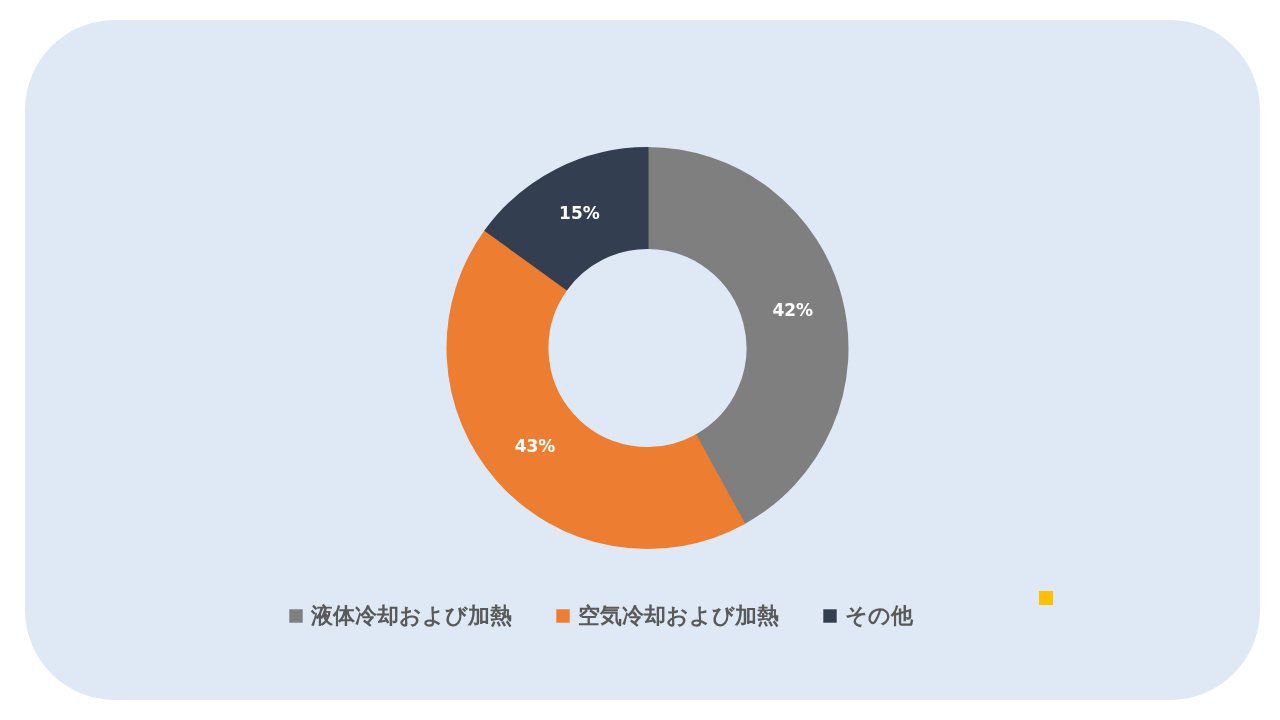 The height and width of the screenshot is (720, 1280). I want to click on legend-label: 空気冷却および加熱, so click(678, 615).